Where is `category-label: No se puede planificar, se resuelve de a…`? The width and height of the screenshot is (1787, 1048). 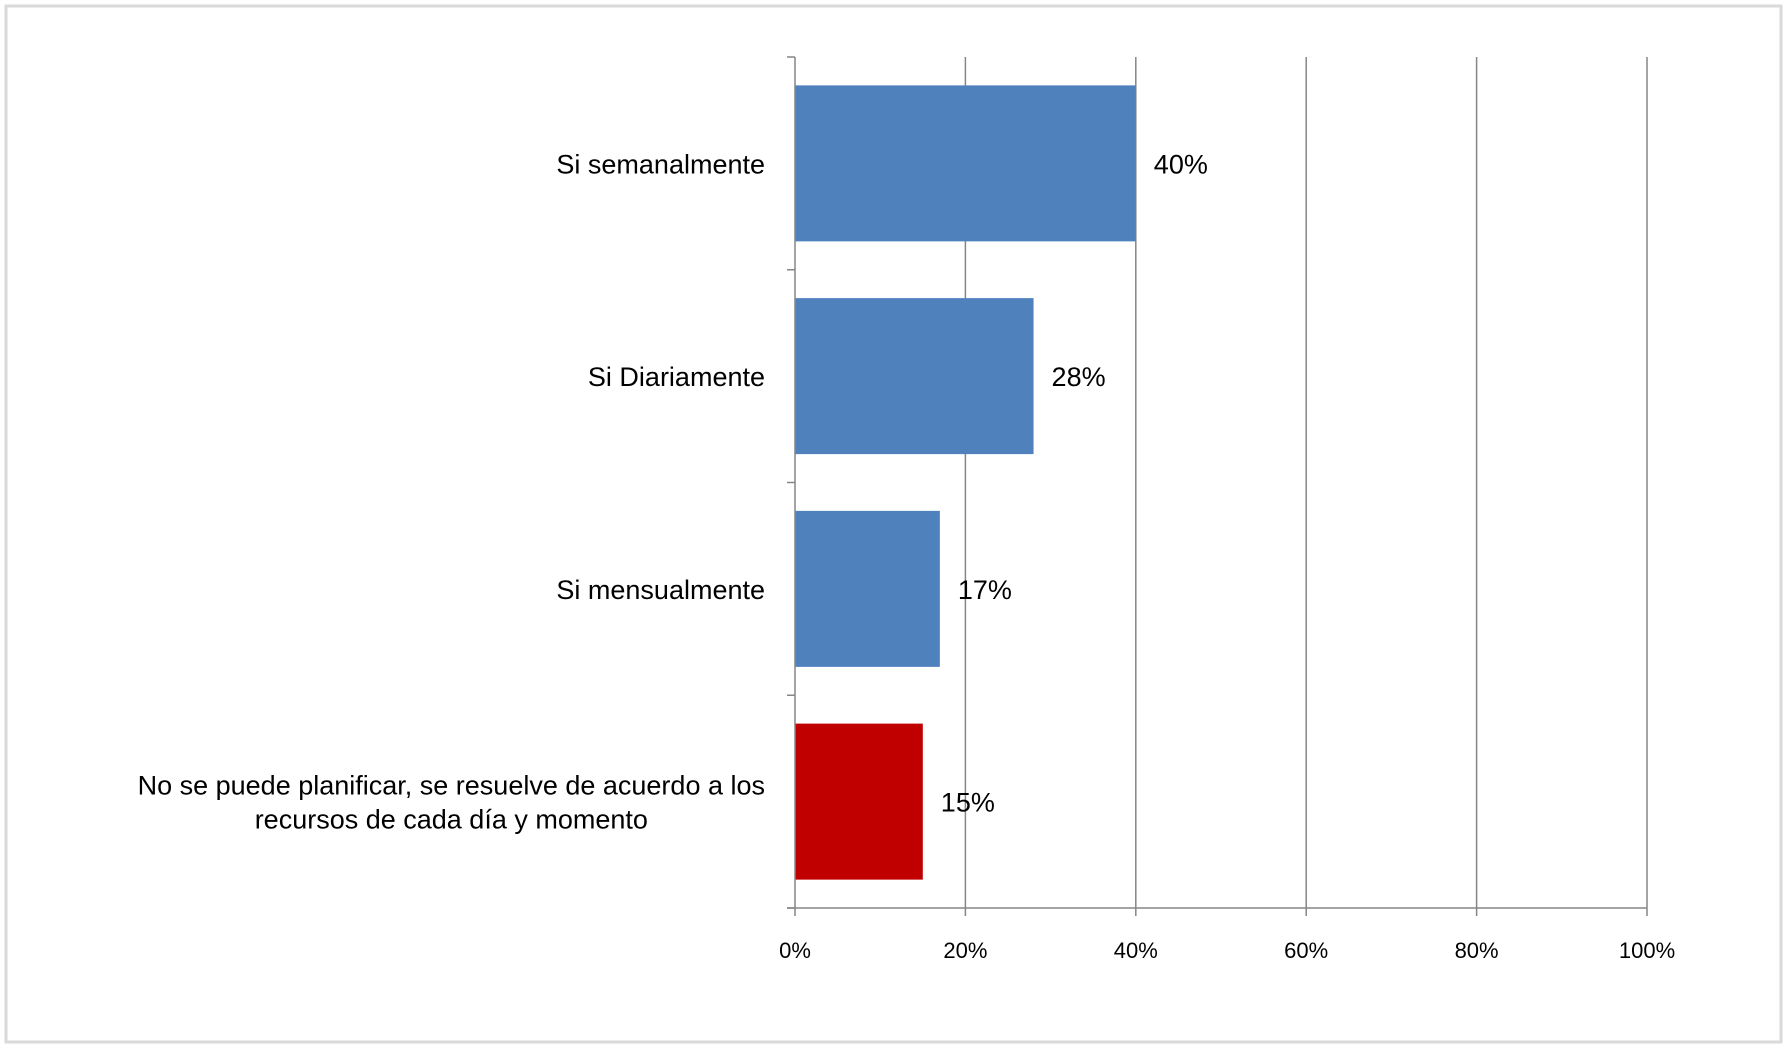 category-label: No se puede planificar, se resuelve de a… is located at coordinates (451, 803).